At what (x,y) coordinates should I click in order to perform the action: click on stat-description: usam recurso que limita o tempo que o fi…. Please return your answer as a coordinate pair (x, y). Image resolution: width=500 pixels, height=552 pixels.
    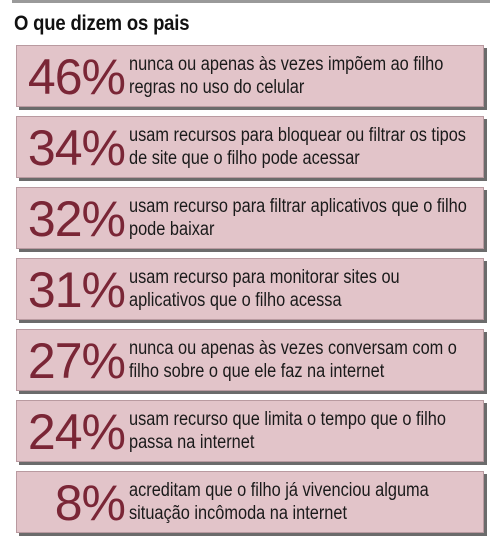
    Looking at the image, I should click on (287, 431).